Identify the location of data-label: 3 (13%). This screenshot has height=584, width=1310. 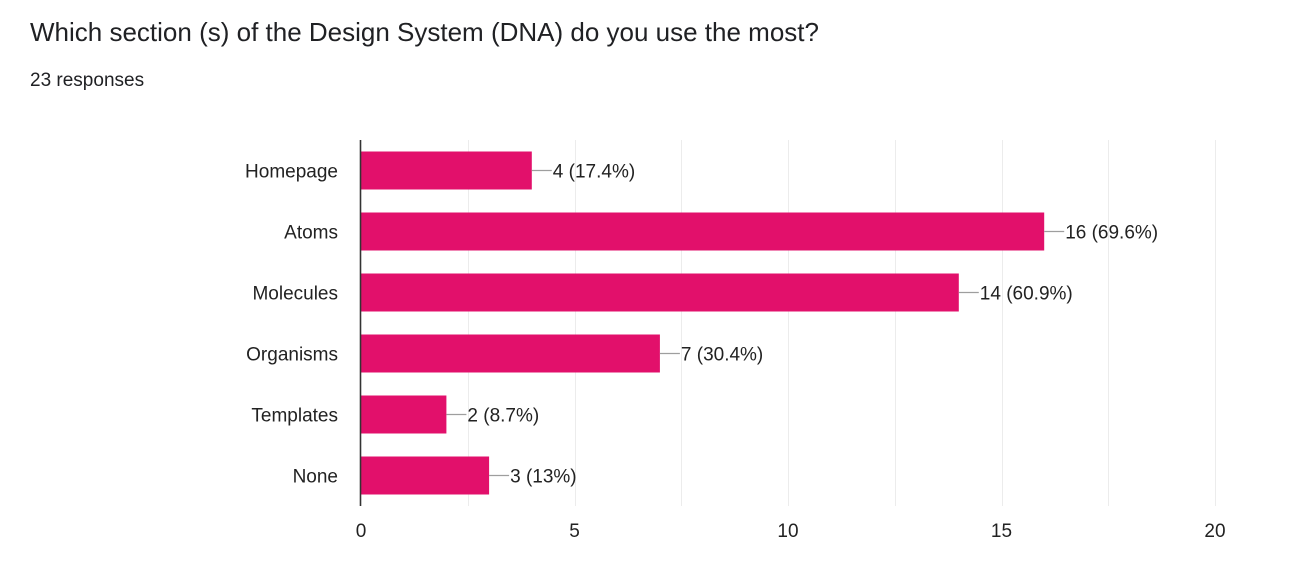
(543, 477).